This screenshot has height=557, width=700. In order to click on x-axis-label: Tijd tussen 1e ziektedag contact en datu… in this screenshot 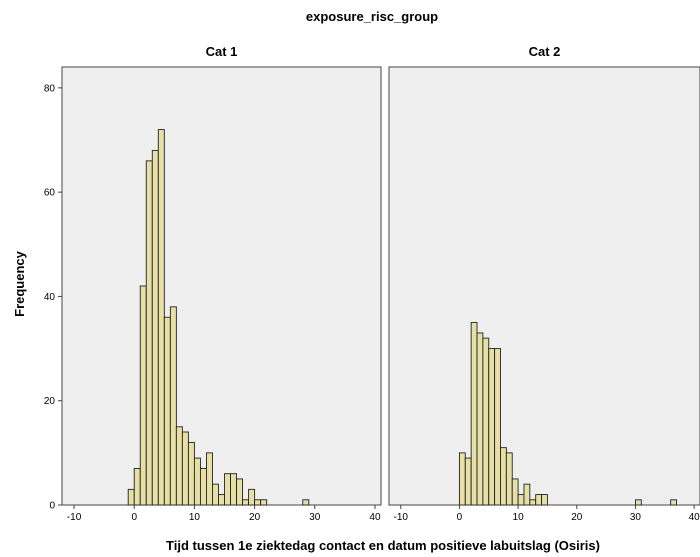, I will do `click(383, 545)`.